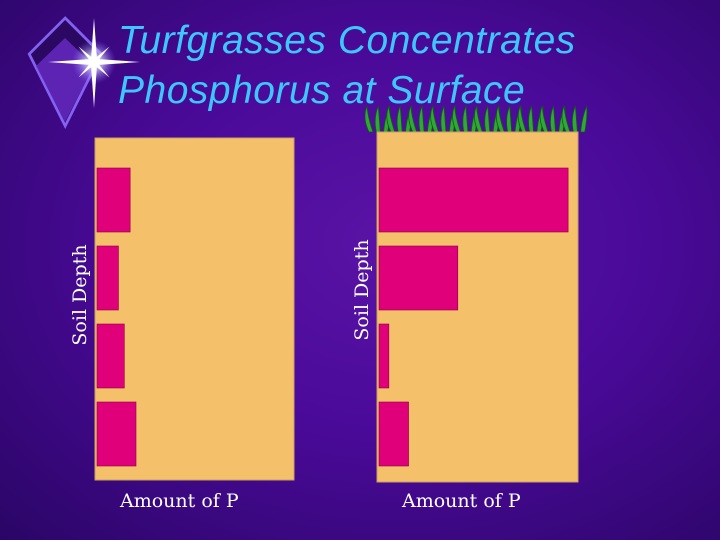 Image resolution: width=720 pixels, height=540 pixels. What do you see at coordinates (476, 119) in the screenshot?
I see `grass-blades-icon` at bounding box center [476, 119].